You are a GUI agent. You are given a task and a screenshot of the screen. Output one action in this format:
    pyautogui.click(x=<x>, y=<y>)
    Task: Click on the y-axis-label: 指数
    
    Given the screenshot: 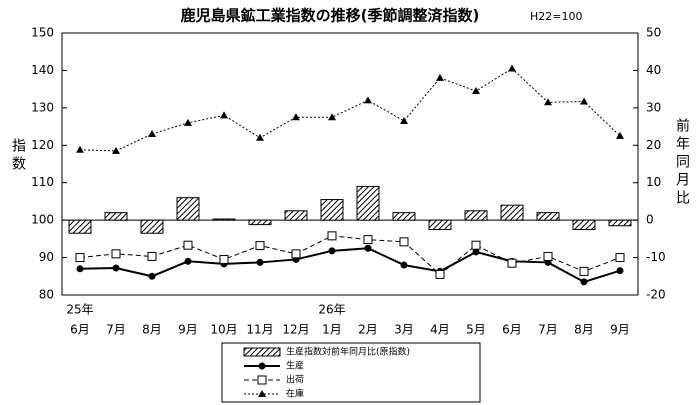 What is the action you would take?
    pyautogui.click(x=18, y=156)
    